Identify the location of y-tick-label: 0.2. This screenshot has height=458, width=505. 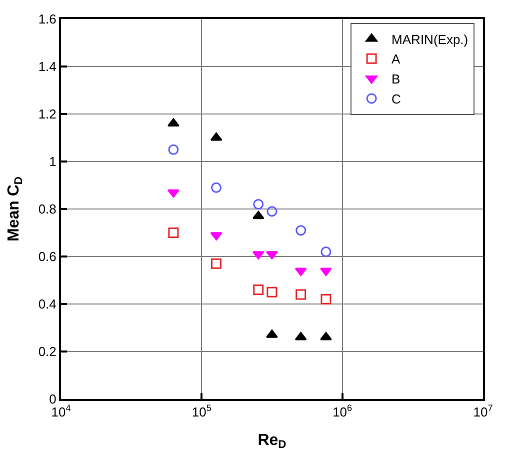
(47, 352).